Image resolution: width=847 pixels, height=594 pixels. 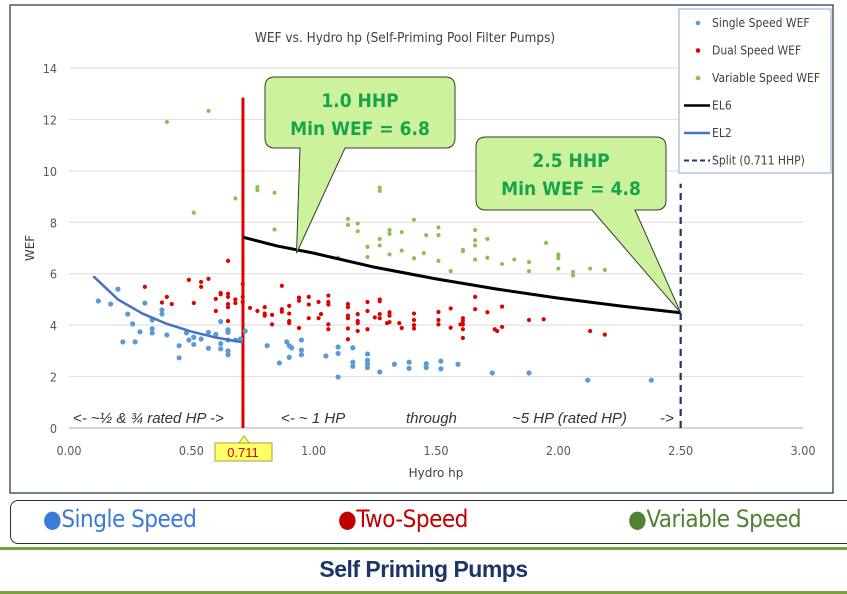 I want to click on y-tick-label: 2, so click(x=53, y=377).